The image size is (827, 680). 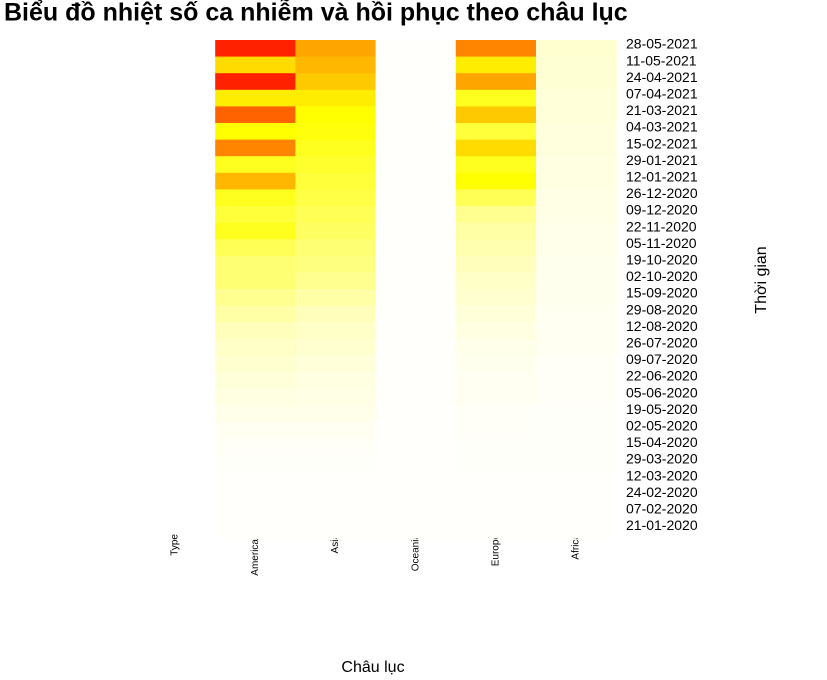 I want to click on y-tick-label: 09-12-2020, so click(x=662, y=210).